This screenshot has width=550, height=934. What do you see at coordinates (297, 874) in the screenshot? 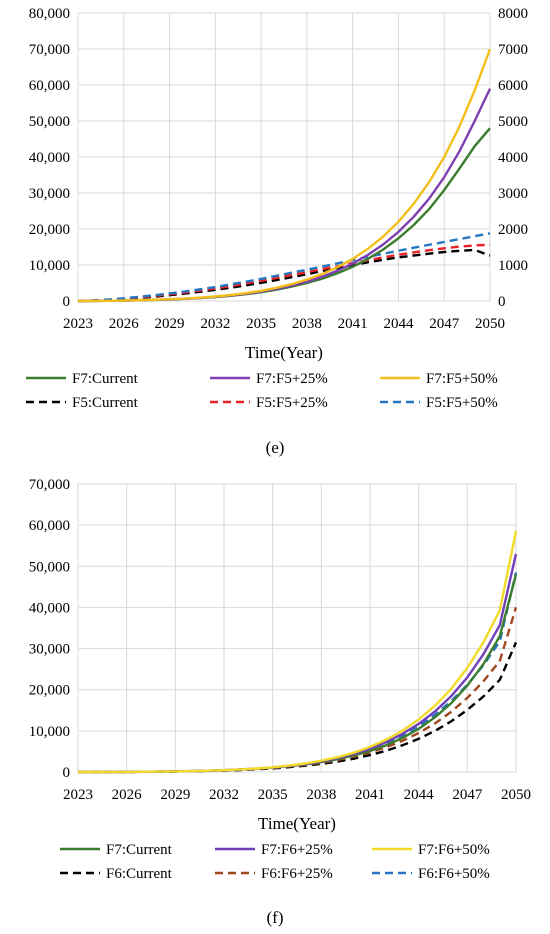
I see `legend-label: F6:F6+25%` at bounding box center [297, 874].